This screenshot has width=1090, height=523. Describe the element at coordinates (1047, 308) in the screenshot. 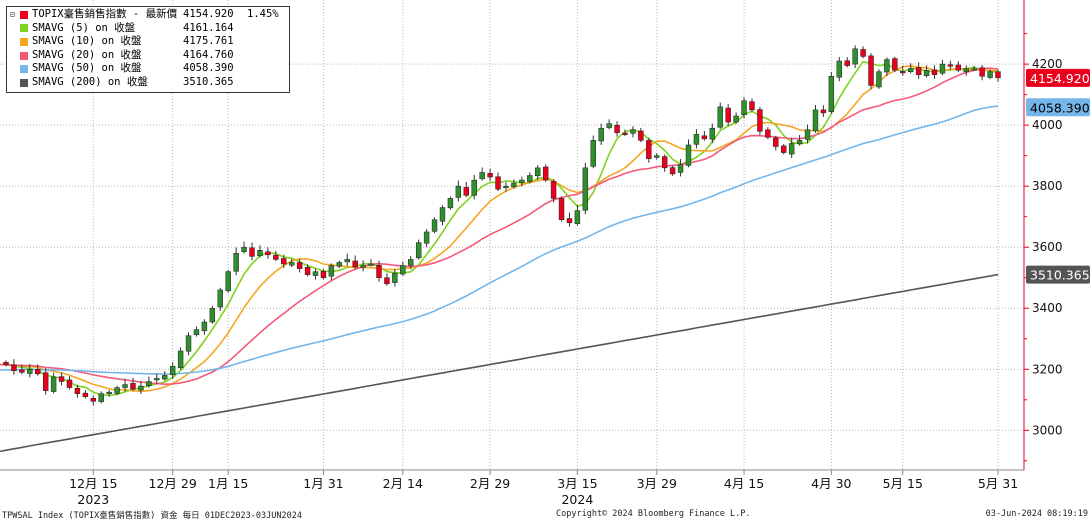

I see `y-tick-label: 3400` at that location.